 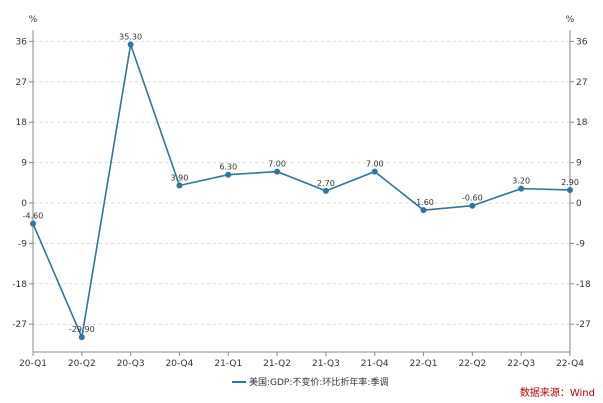 I want to click on y-tick-label-right: 18, so click(x=582, y=123).